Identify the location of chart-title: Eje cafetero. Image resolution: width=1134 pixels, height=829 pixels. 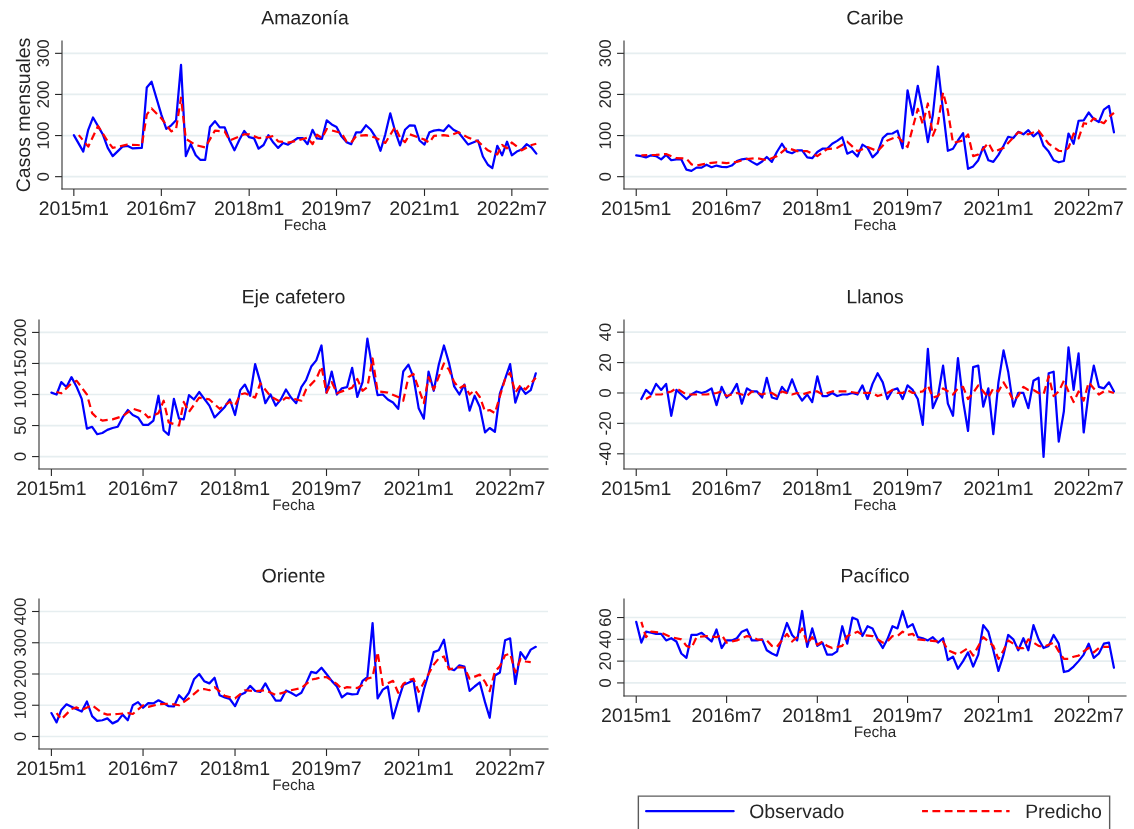
(294, 298).